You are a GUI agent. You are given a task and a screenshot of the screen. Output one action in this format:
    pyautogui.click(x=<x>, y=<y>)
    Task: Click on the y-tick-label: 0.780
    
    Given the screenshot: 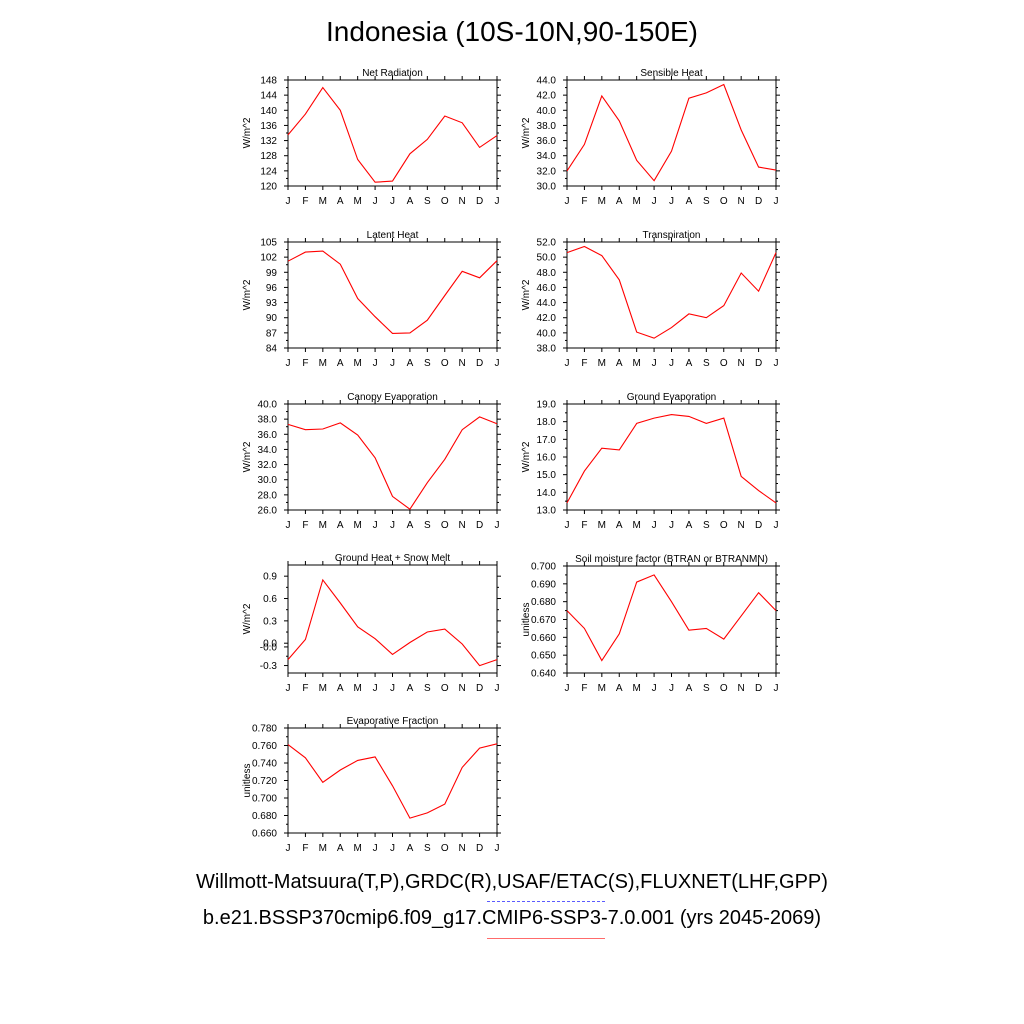 What is the action you would take?
    pyautogui.click(x=264, y=729)
    